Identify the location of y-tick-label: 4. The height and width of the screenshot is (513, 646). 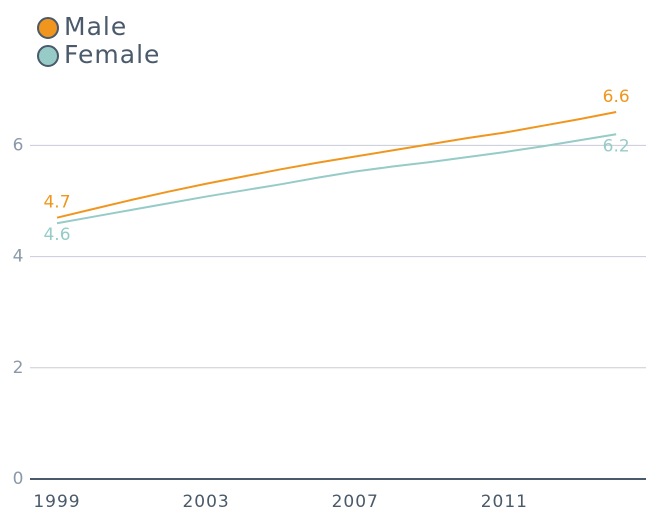
(18, 257).